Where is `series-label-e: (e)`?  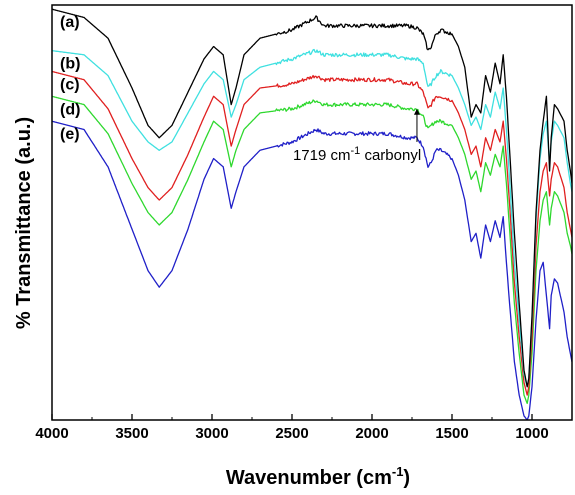 series-label-e: (e) is located at coordinates (70, 134).